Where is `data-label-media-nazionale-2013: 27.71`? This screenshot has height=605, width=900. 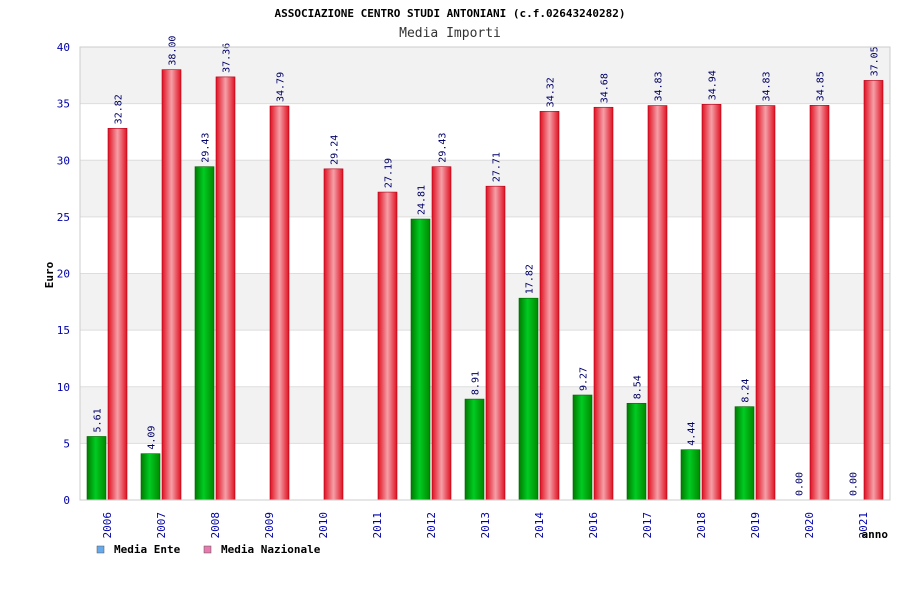
data-label-media-nazionale-2013: 27.71 is located at coordinates (497, 167).